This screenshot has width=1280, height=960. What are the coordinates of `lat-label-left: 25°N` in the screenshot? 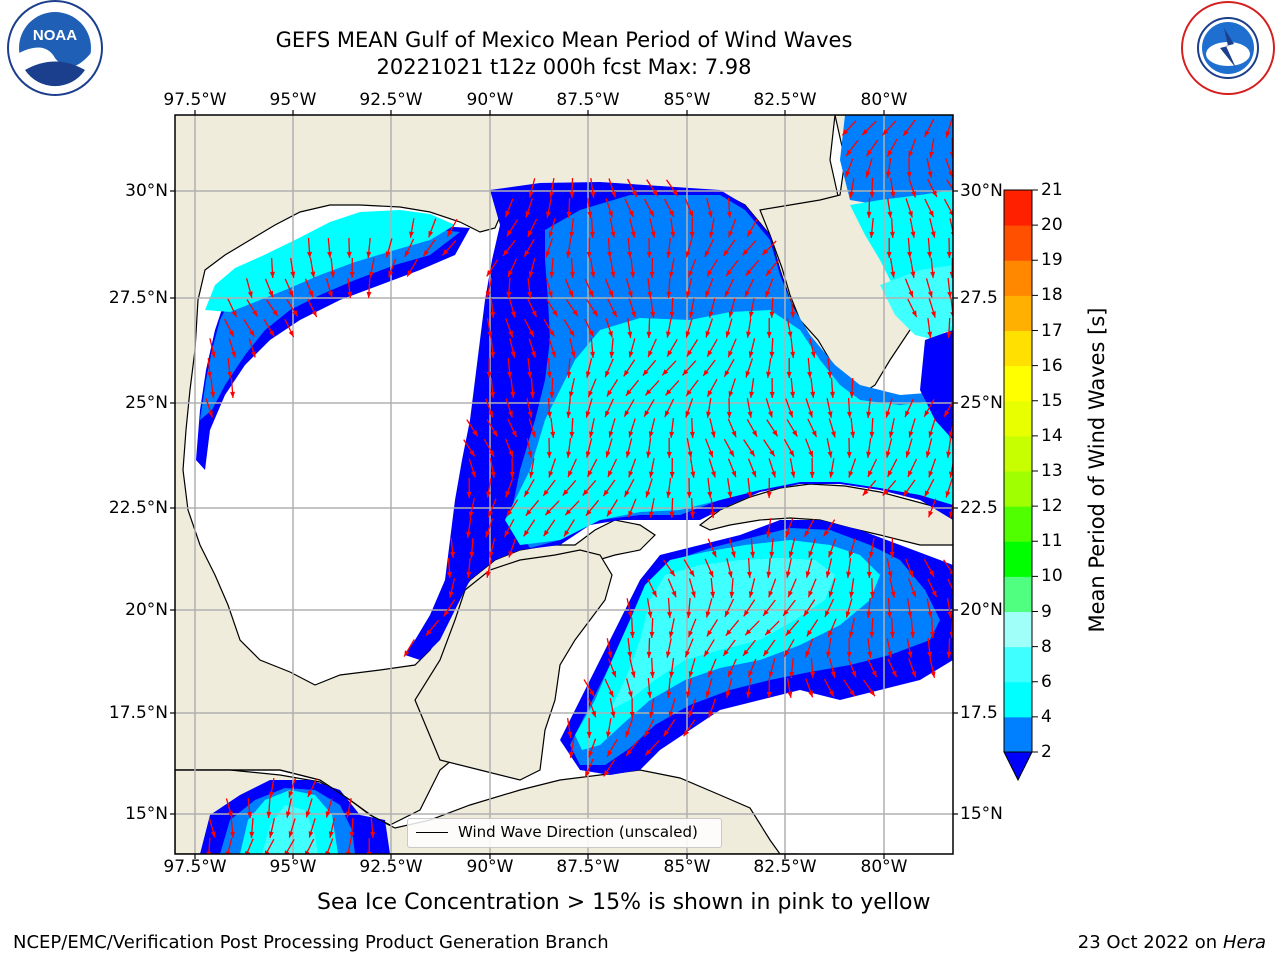 It's located at (146, 403).